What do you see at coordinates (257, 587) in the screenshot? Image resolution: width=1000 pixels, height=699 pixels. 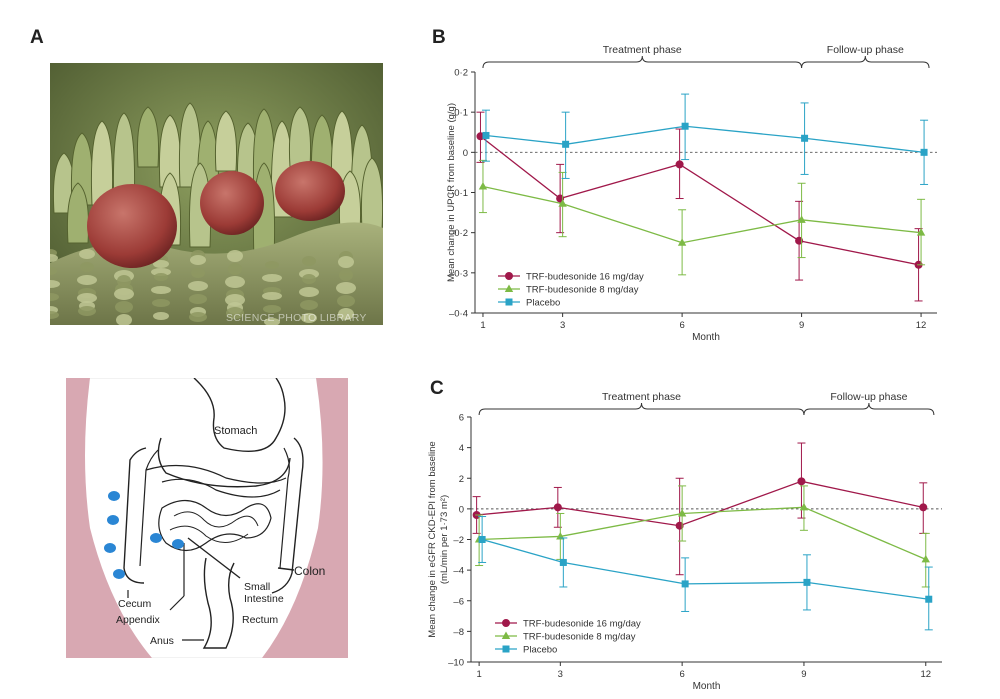 I see `label-small-intestine-1: Small` at bounding box center [257, 587].